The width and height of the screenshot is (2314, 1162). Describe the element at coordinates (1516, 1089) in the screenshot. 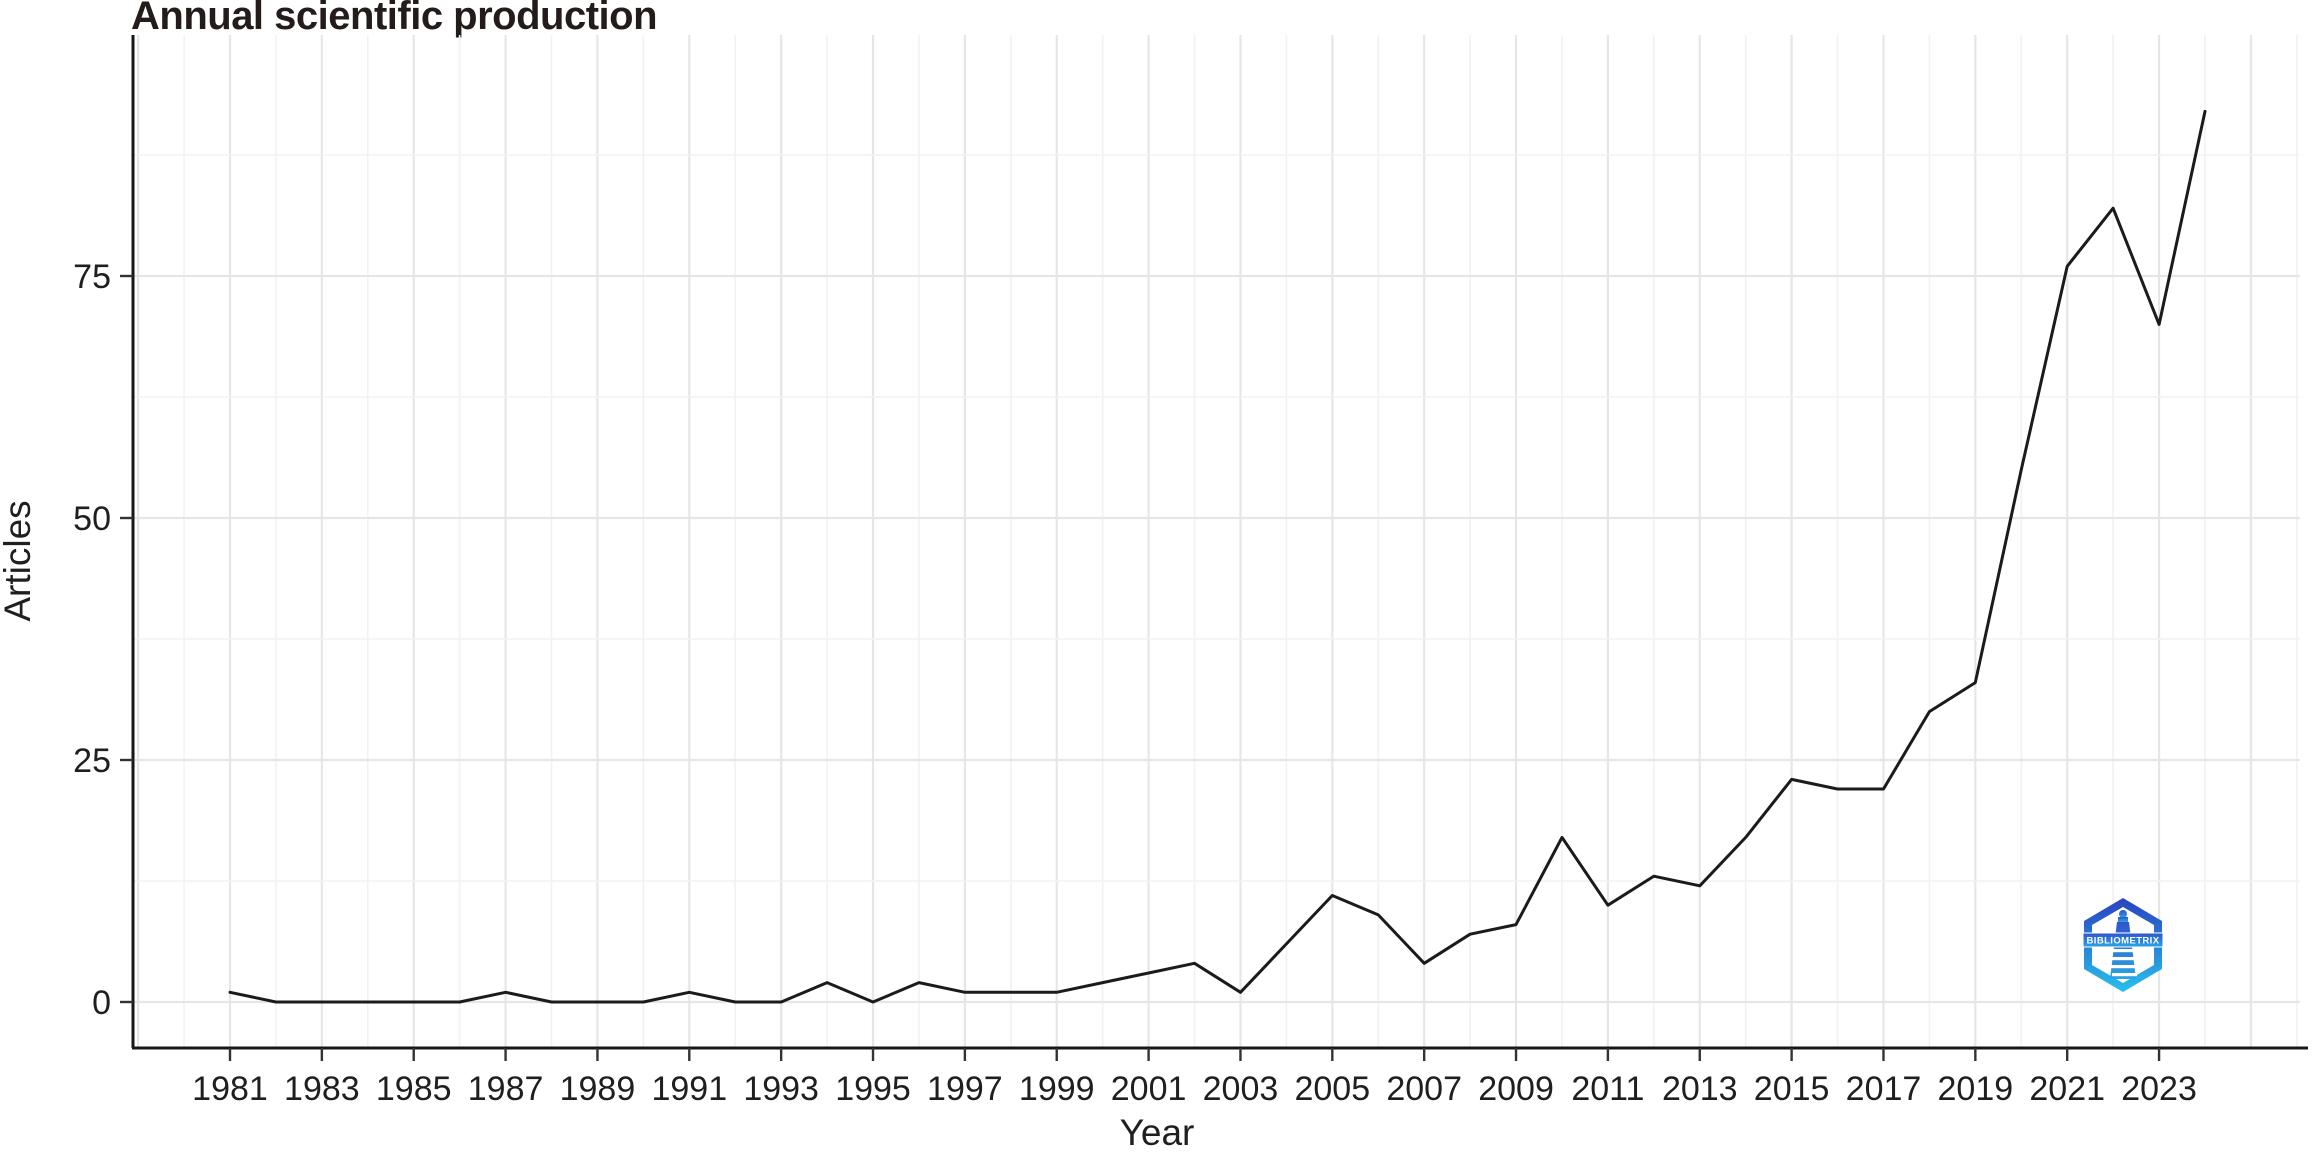

I see `x-tick-label: 2009` at that location.